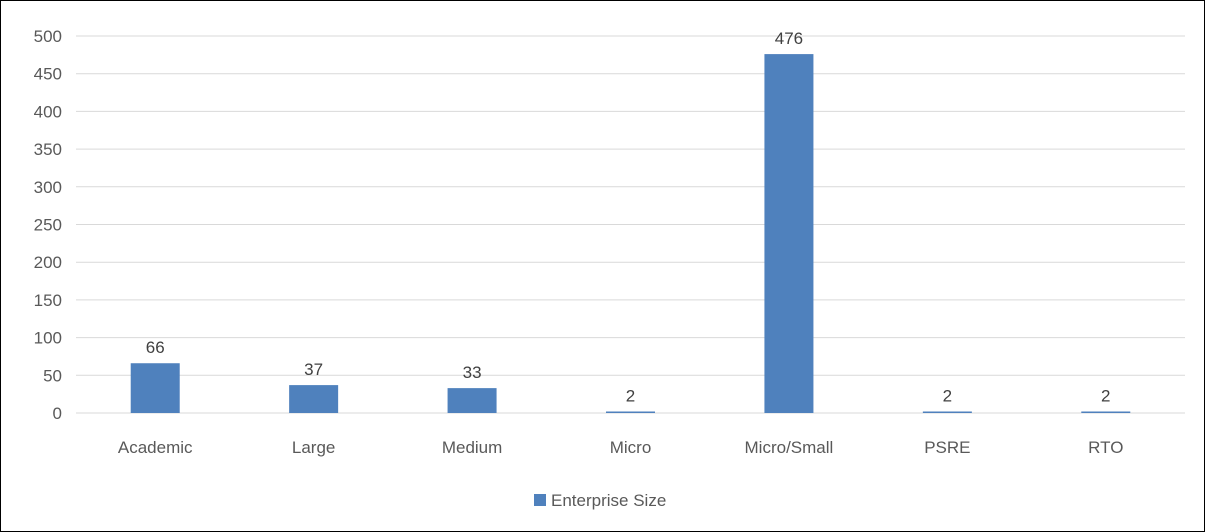 Image resolution: width=1205 pixels, height=532 pixels. What do you see at coordinates (789, 38) in the screenshot?
I see `data-label: 476` at bounding box center [789, 38].